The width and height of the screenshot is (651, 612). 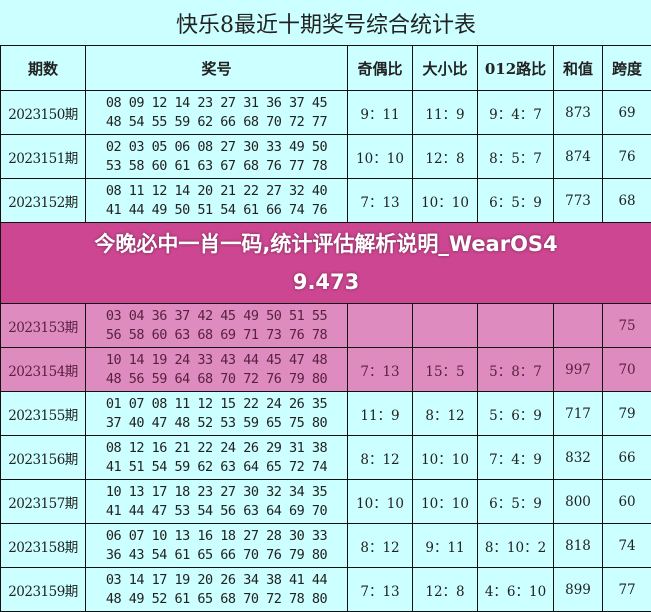 I want to click on header-period: 期数, so click(x=43, y=68).